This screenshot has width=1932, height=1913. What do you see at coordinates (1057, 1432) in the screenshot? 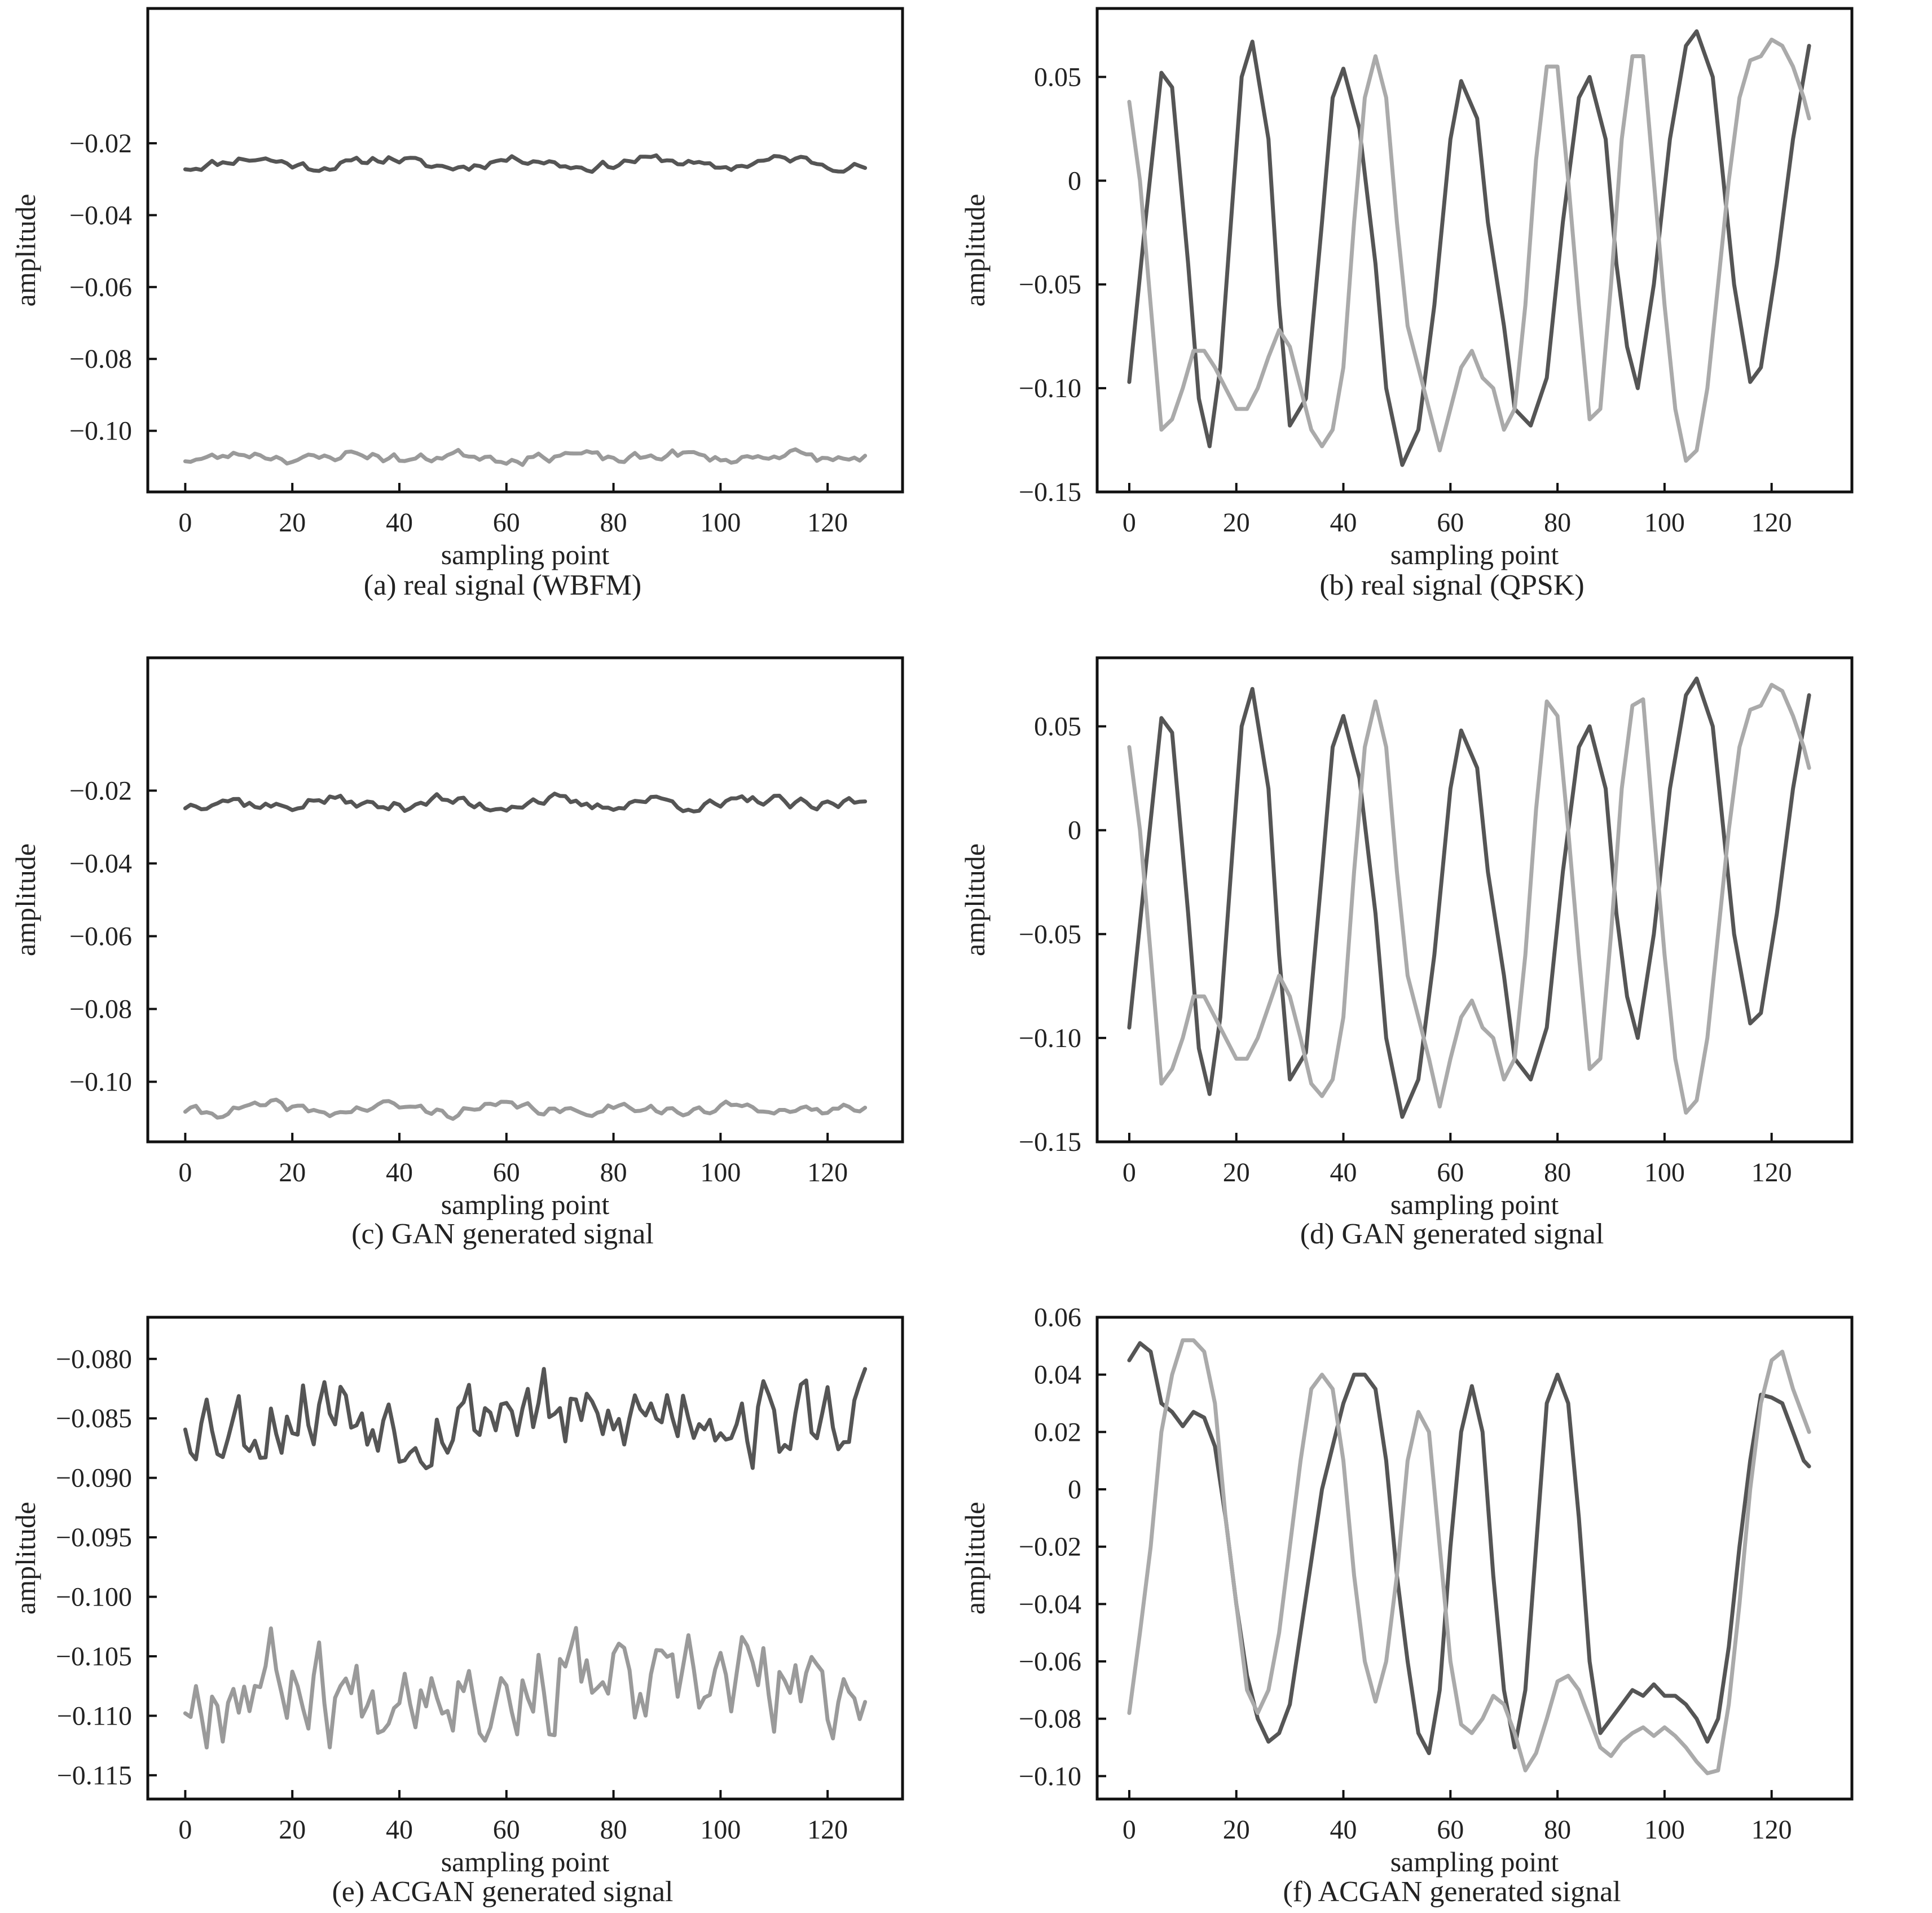
I see `y-tick-label: 0.02` at bounding box center [1057, 1432].